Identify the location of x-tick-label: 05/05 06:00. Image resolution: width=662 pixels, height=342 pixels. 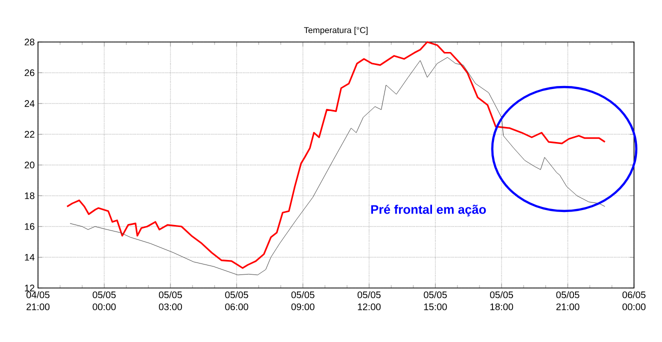
(236, 300).